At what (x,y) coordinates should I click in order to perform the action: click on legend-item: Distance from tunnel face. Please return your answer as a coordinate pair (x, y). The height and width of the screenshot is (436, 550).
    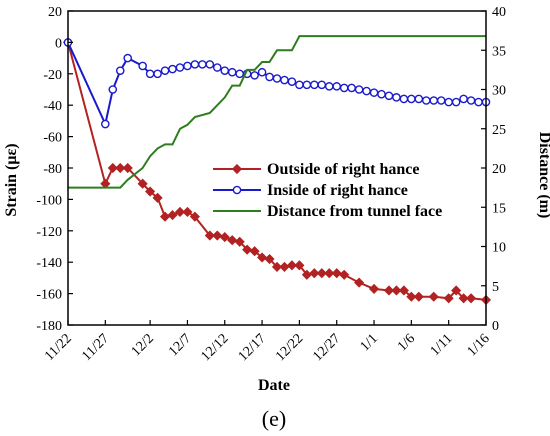
    Looking at the image, I should click on (327, 211).